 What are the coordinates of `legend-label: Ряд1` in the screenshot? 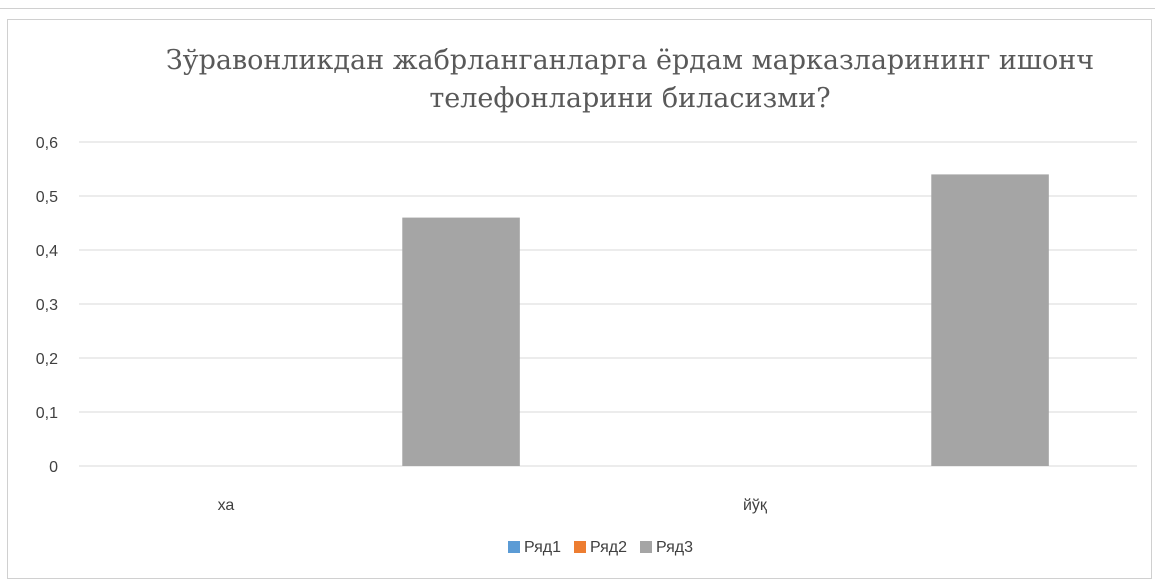 It's located at (542, 547).